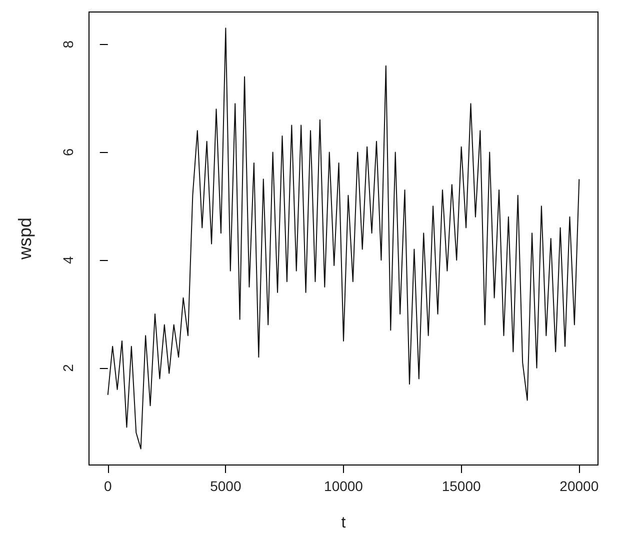 This screenshot has height=550, width=617. What do you see at coordinates (68, 44) in the screenshot?
I see `y-tick-label: 8` at bounding box center [68, 44].